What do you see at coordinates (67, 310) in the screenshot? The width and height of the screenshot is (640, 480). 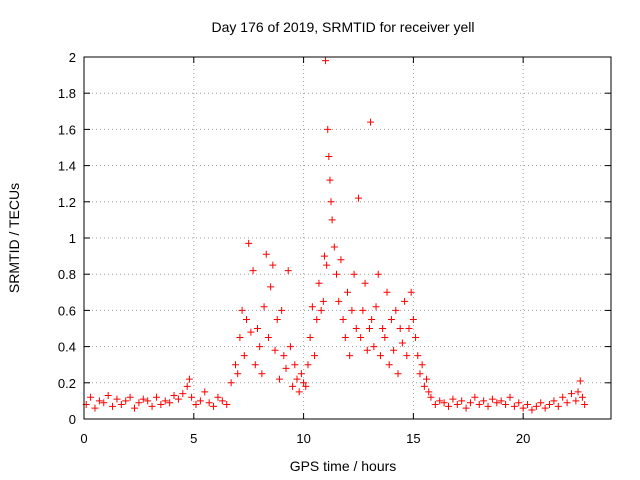 I see `y-tick-label: 0.6` at bounding box center [67, 310].